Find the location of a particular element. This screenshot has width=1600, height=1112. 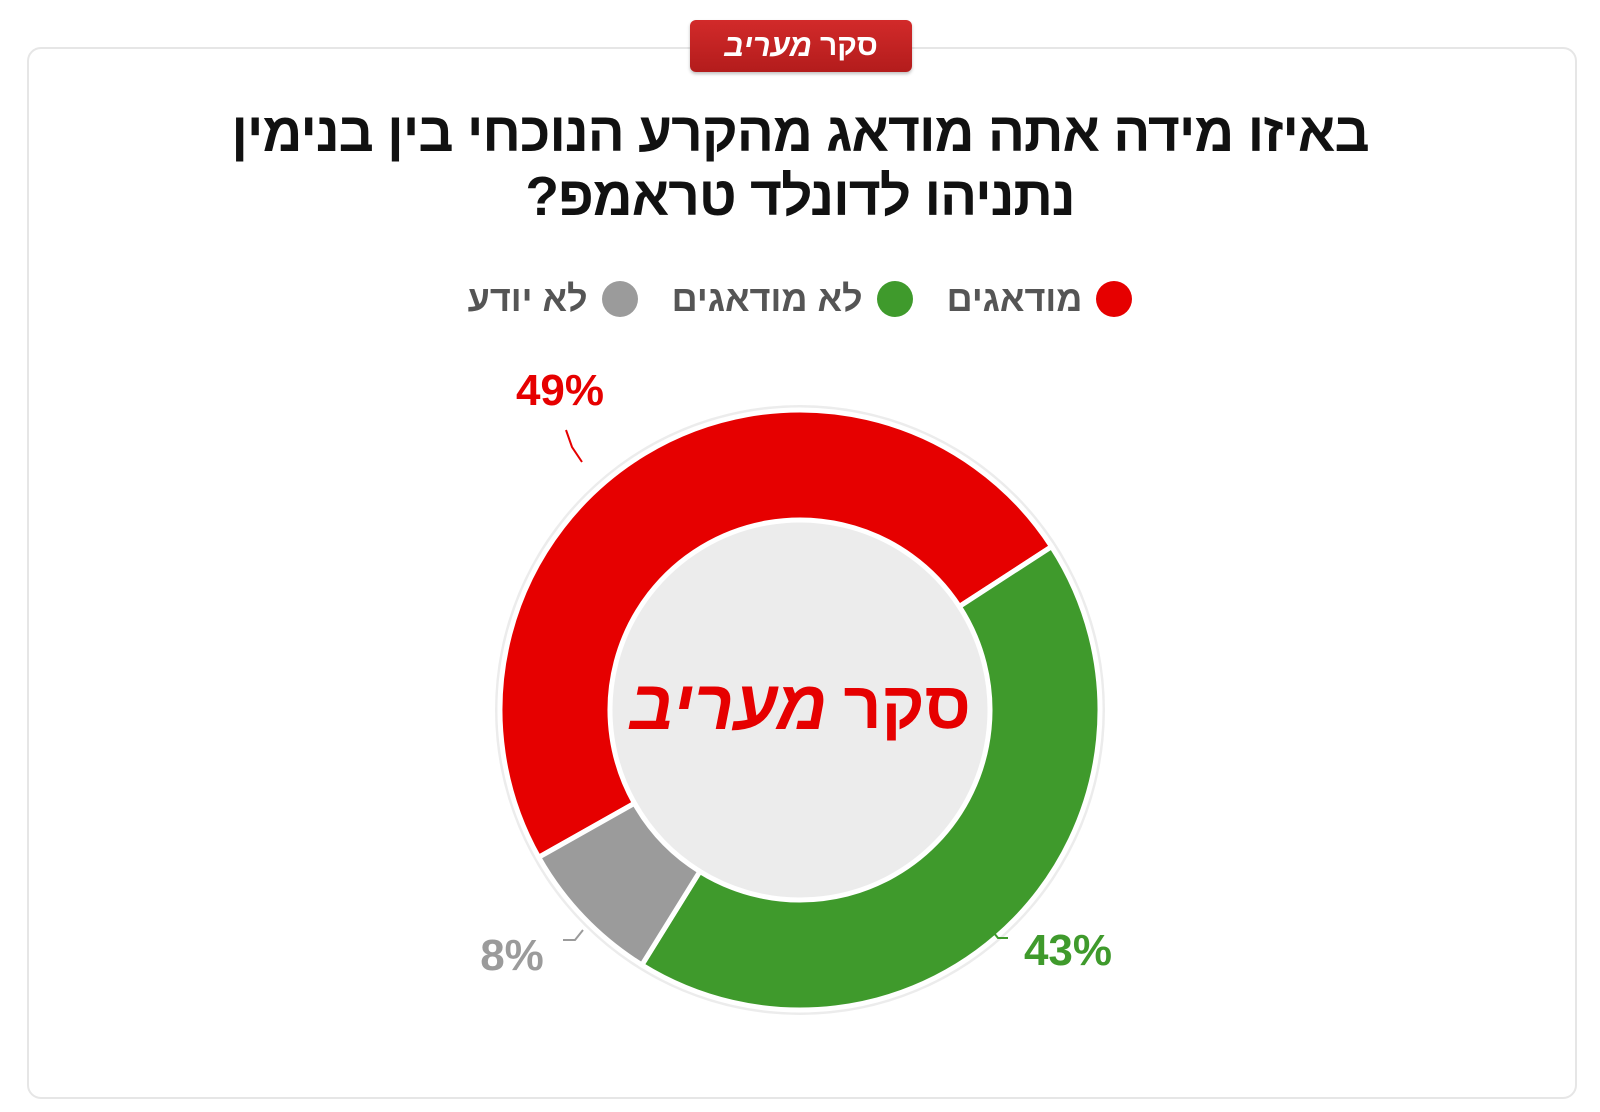

legend-item-concerned: מודאגים is located at coordinates (1040, 299).